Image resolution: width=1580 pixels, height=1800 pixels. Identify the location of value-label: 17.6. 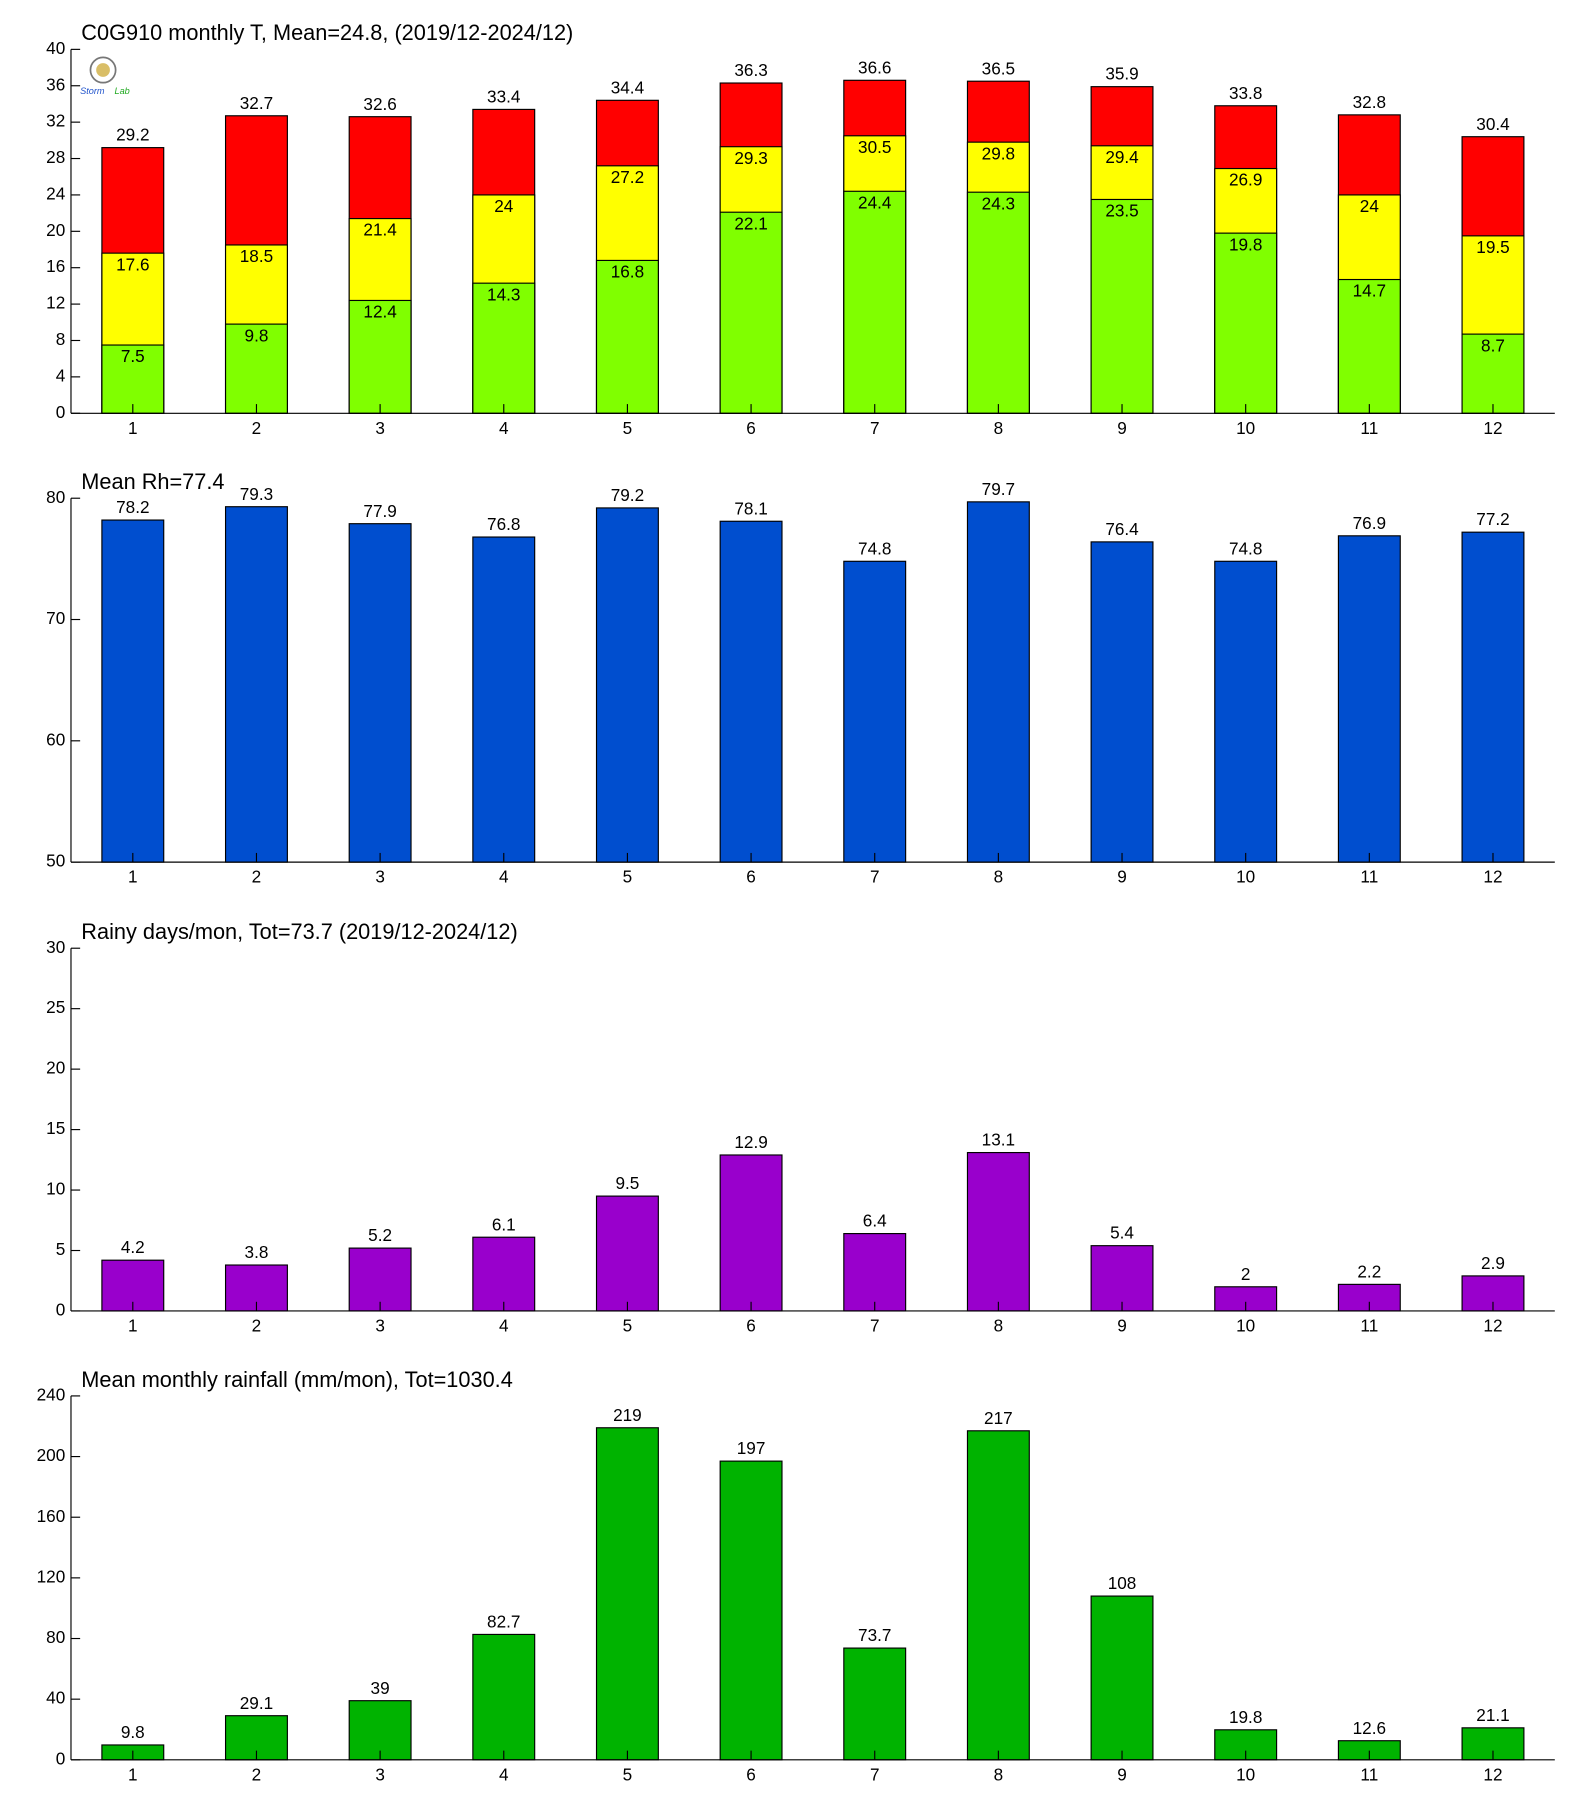
(132, 264).